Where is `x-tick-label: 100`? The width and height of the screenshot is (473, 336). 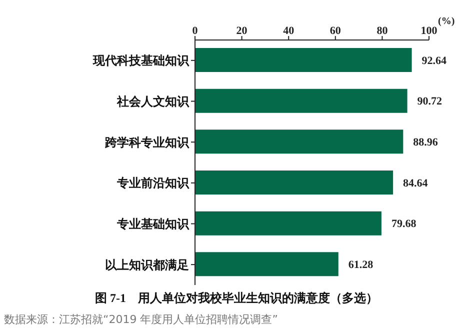 x-tick-label: 100 is located at coordinates (429, 31).